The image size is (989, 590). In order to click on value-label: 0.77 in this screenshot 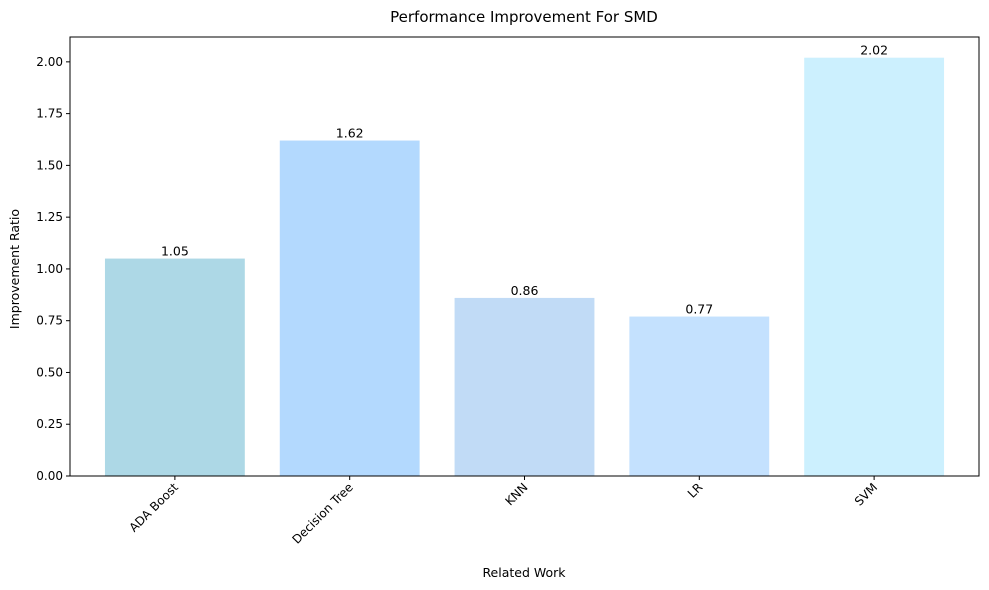, I will do `click(699, 309)`.